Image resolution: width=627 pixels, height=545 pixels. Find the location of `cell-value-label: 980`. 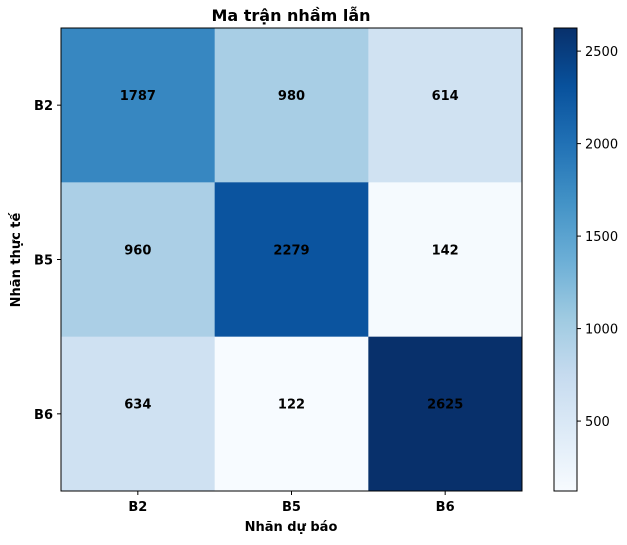

cell-value-label: 980 is located at coordinates (291, 96).